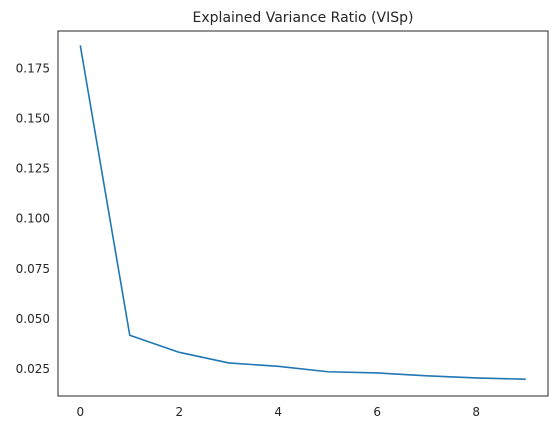  Describe the element at coordinates (33, 369) in the screenshot. I see `y-tick-label: 0.025` at that location.